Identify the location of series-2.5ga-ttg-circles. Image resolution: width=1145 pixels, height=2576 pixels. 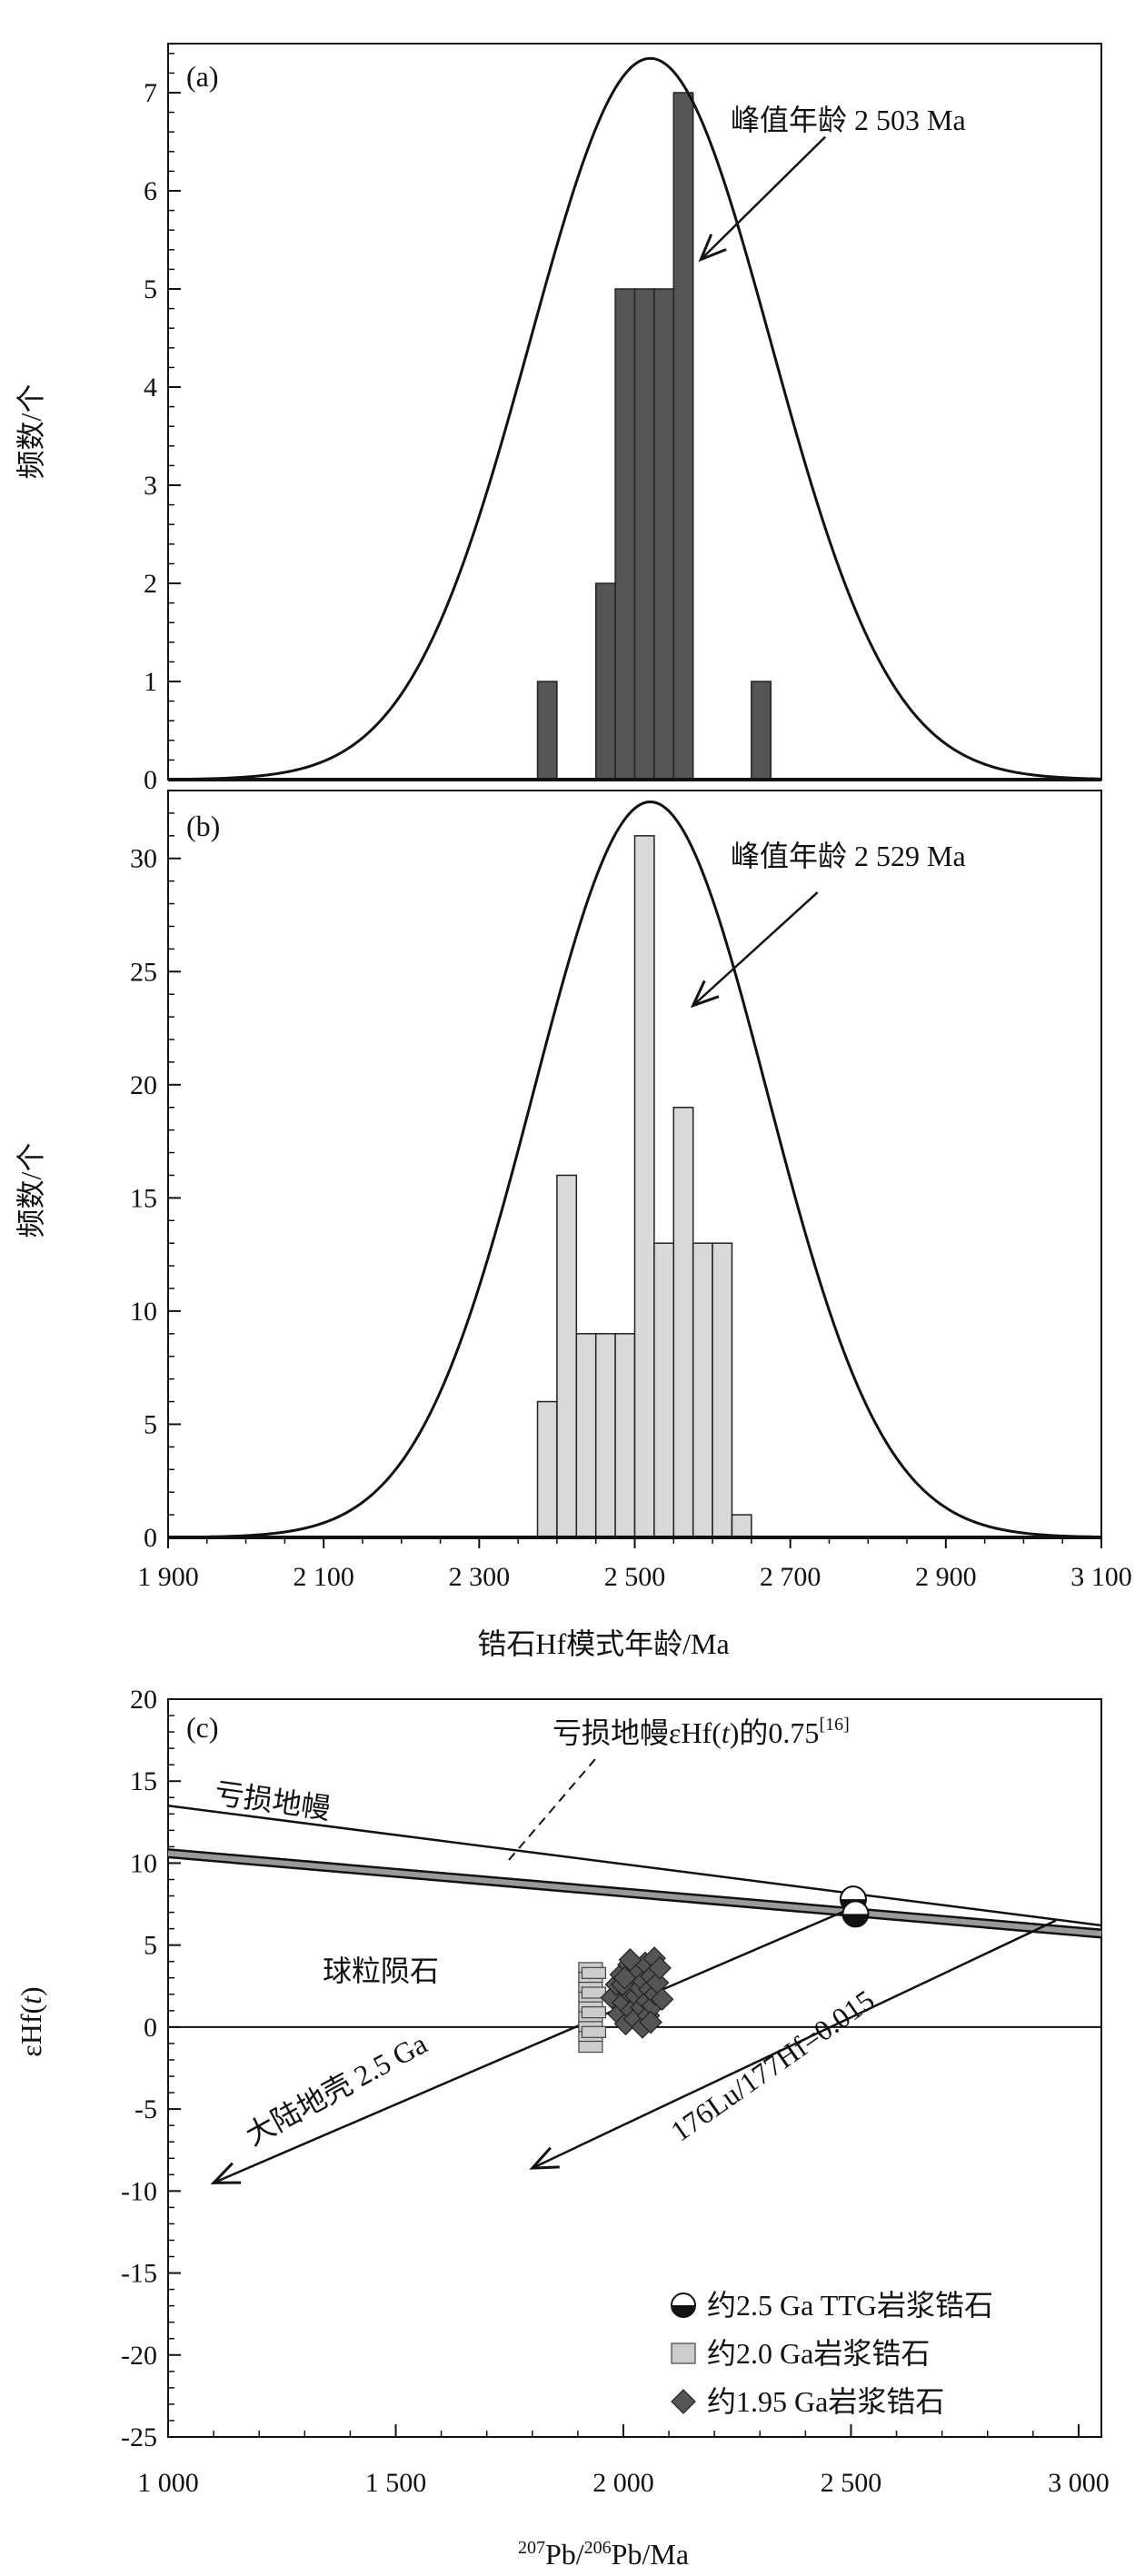
(854, 1907).